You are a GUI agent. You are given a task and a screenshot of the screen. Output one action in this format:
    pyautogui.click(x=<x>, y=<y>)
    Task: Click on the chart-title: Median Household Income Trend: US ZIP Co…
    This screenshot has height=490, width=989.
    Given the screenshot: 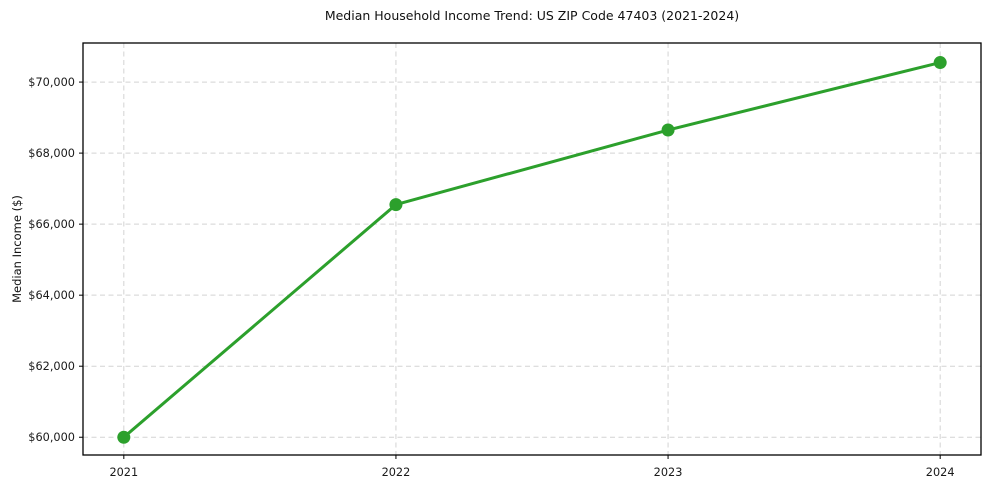 What is the action you would take?
    pyautogui.click(x=532, y=15)
    